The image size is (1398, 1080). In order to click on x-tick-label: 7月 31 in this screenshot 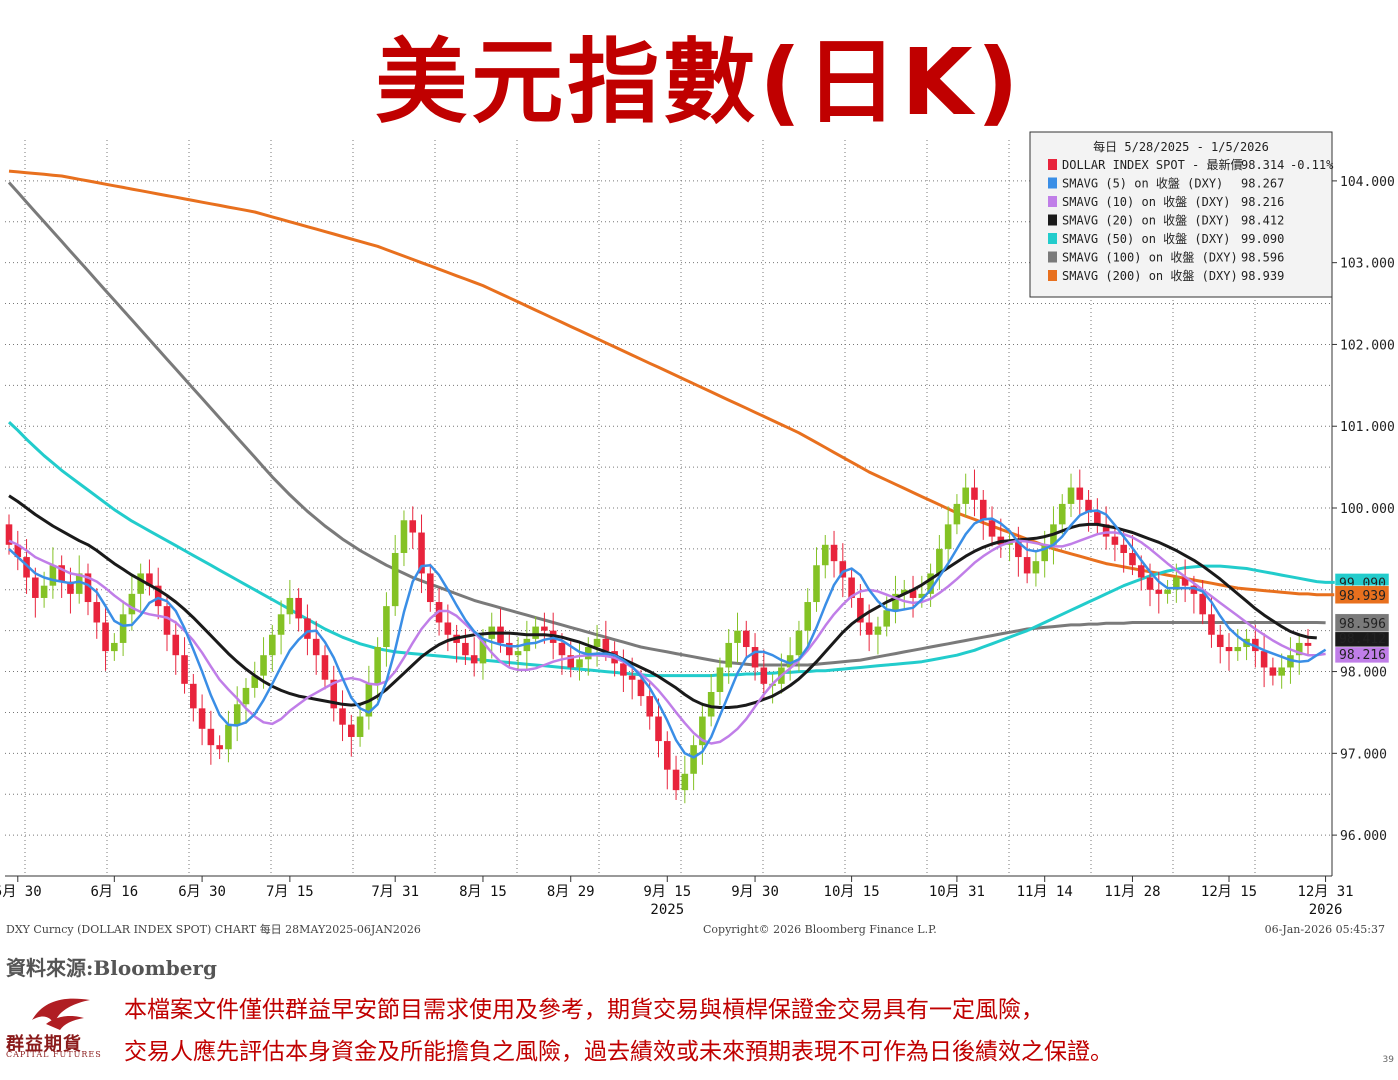, I will do `click(395, 892)`.